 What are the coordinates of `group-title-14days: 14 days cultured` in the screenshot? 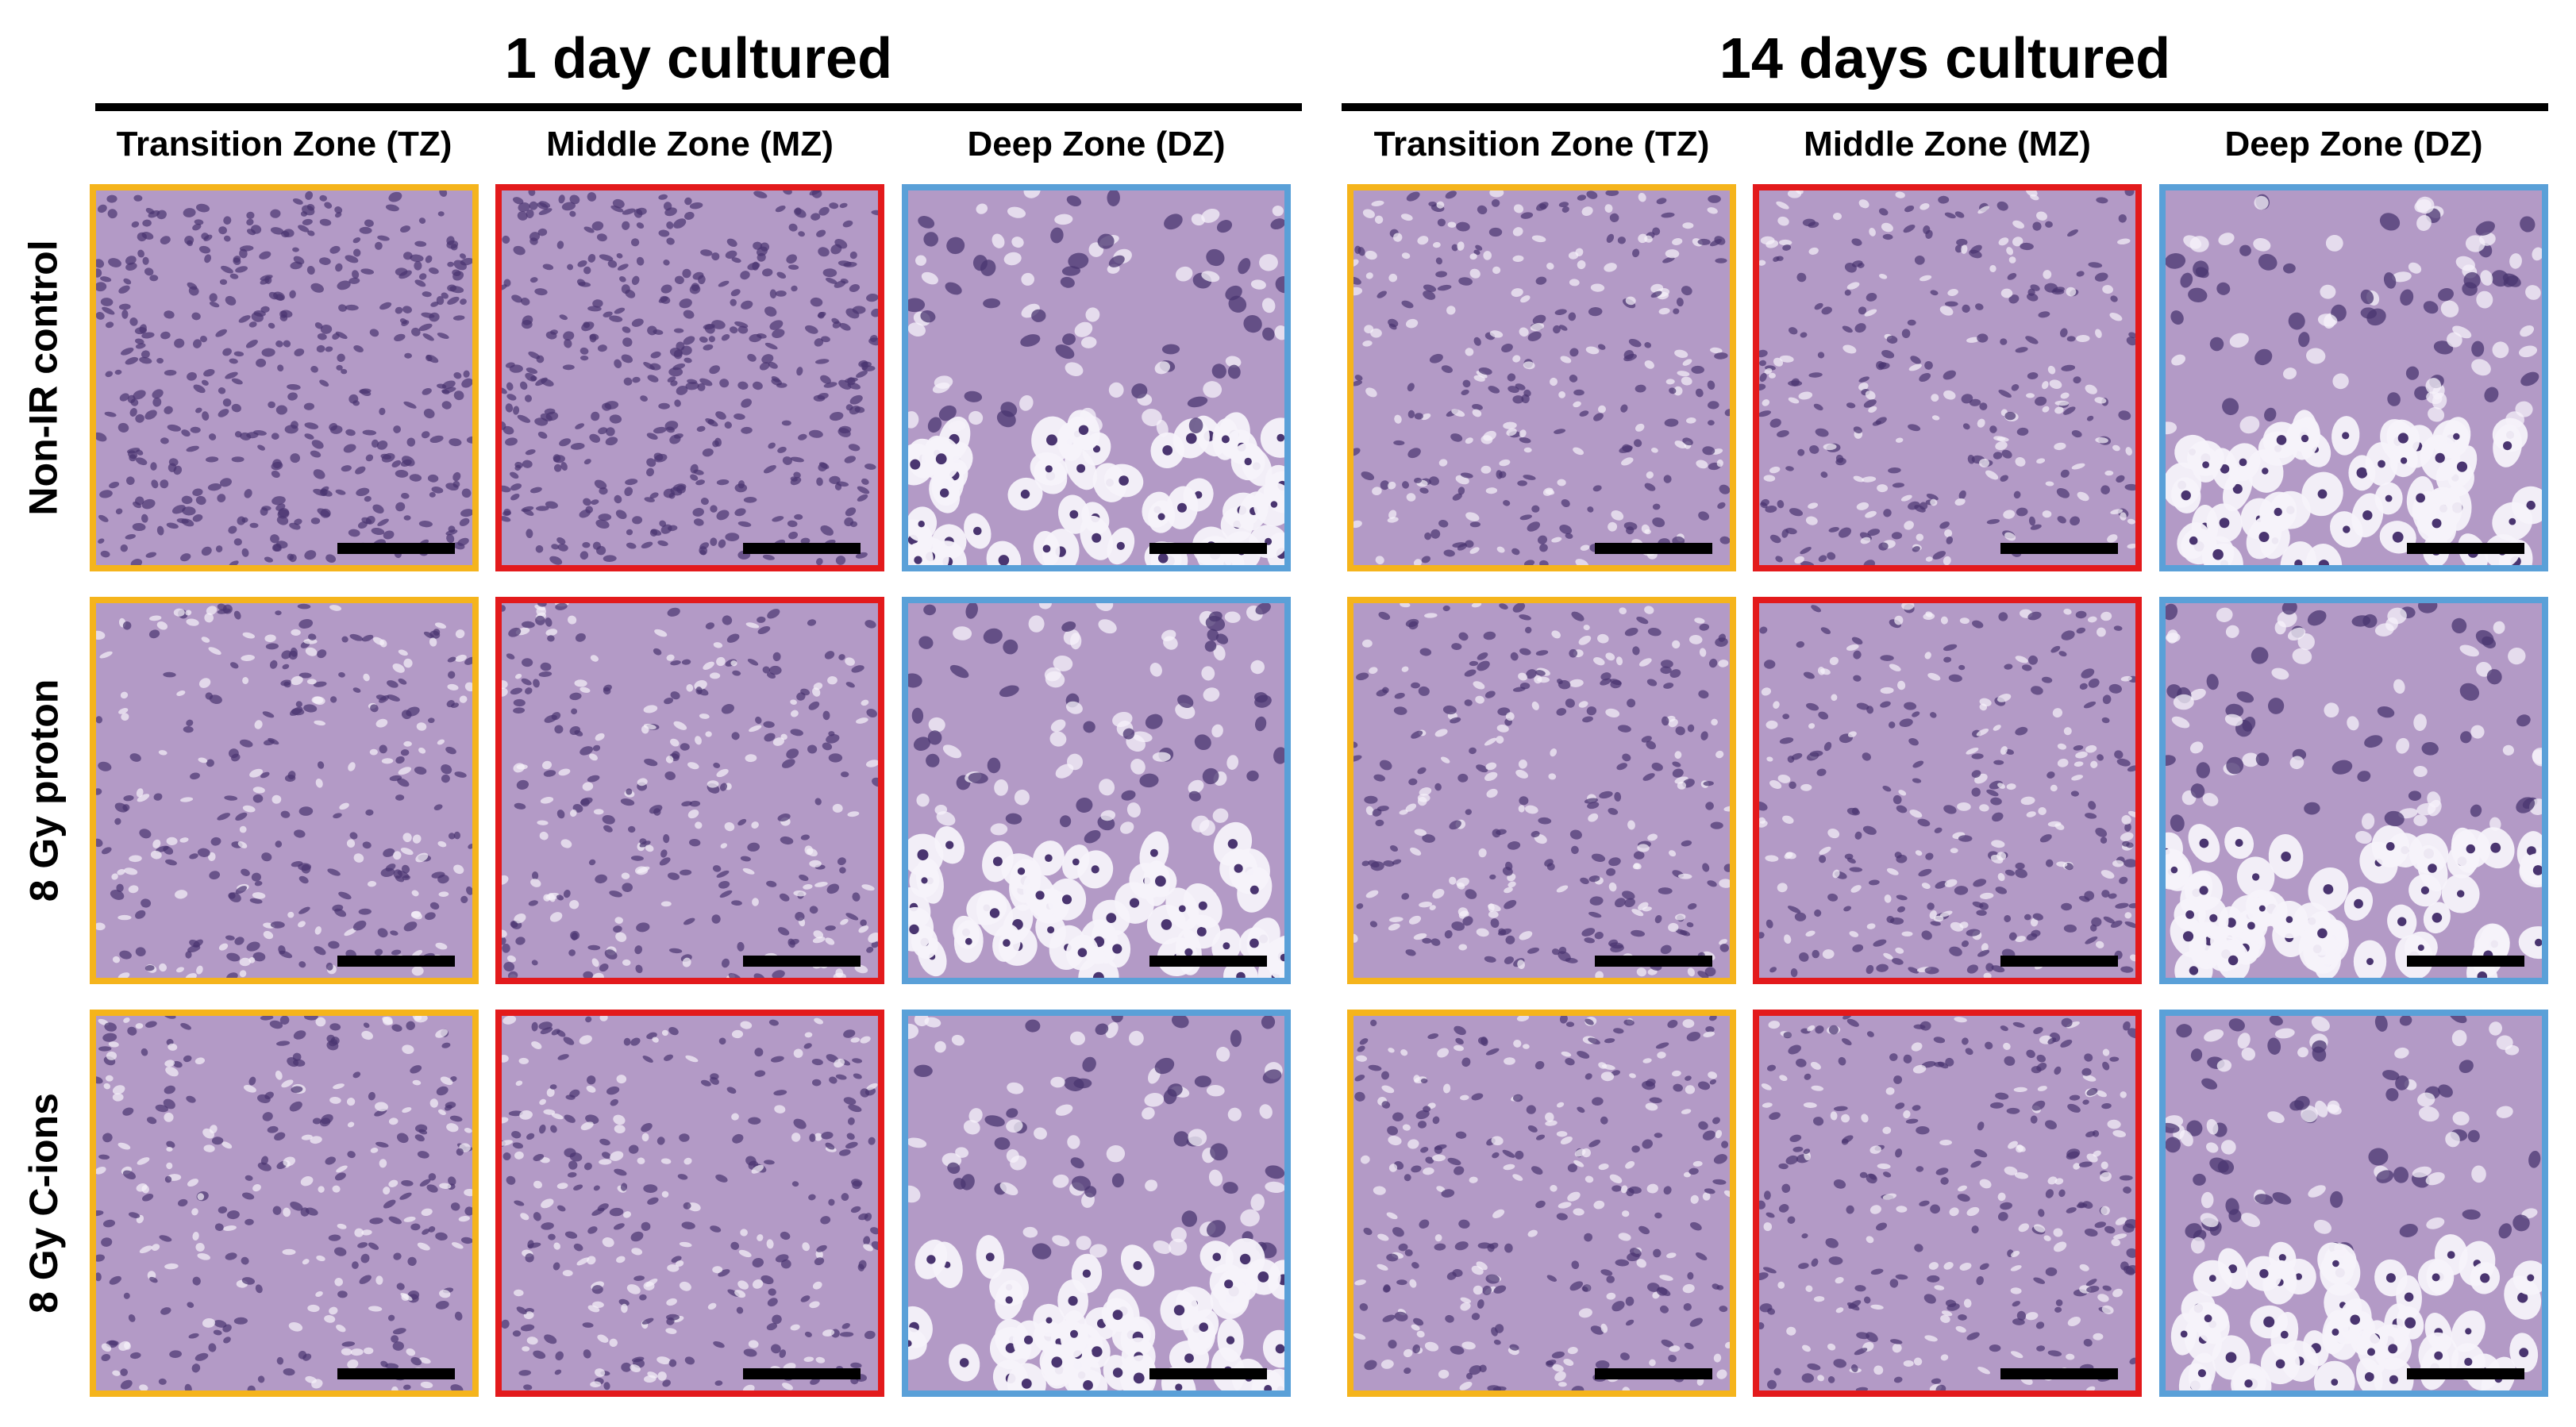 It's located at (1945, 58).